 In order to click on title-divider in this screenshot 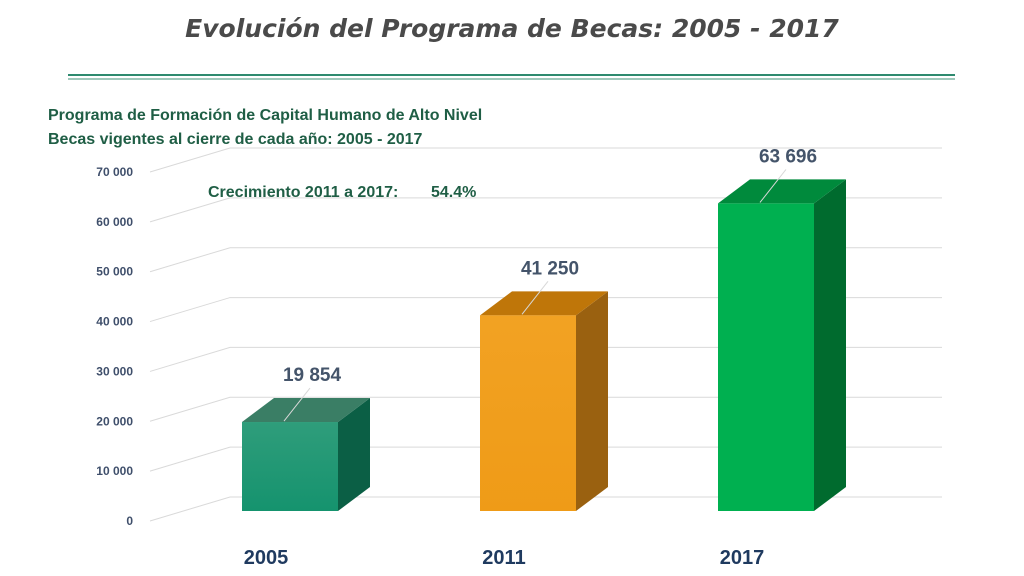, I will do `click(511, 75)`.